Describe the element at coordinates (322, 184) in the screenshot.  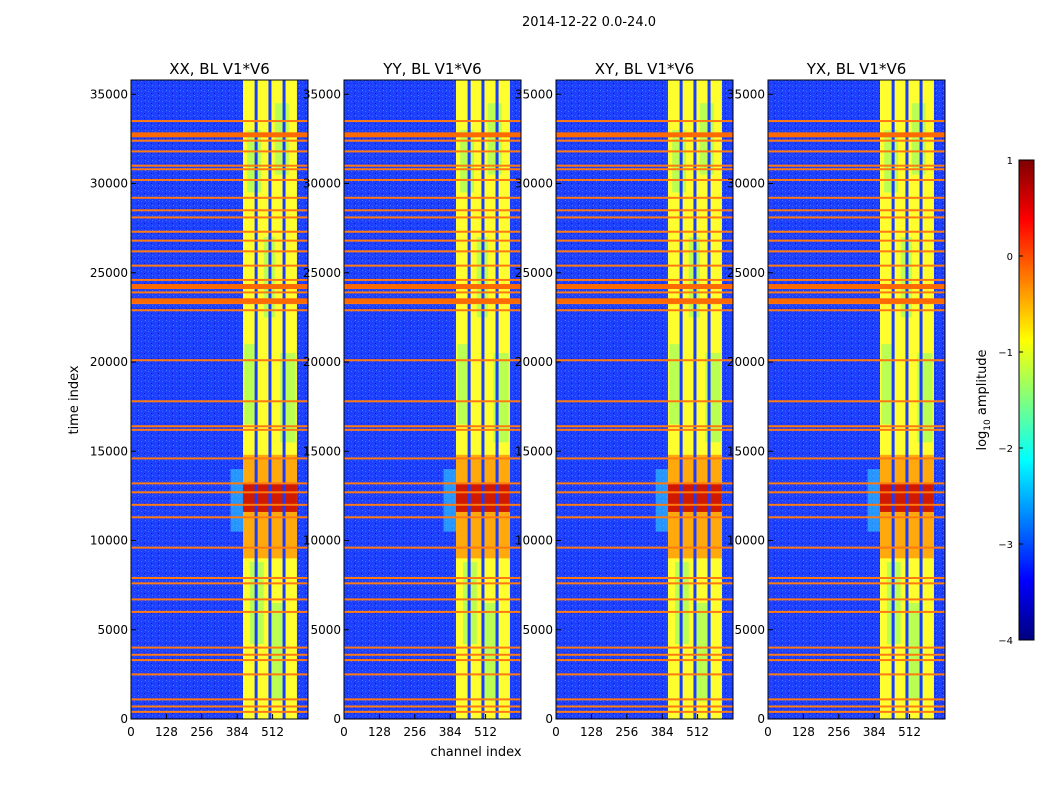
I see `y-tick-label: 30000` at that location.